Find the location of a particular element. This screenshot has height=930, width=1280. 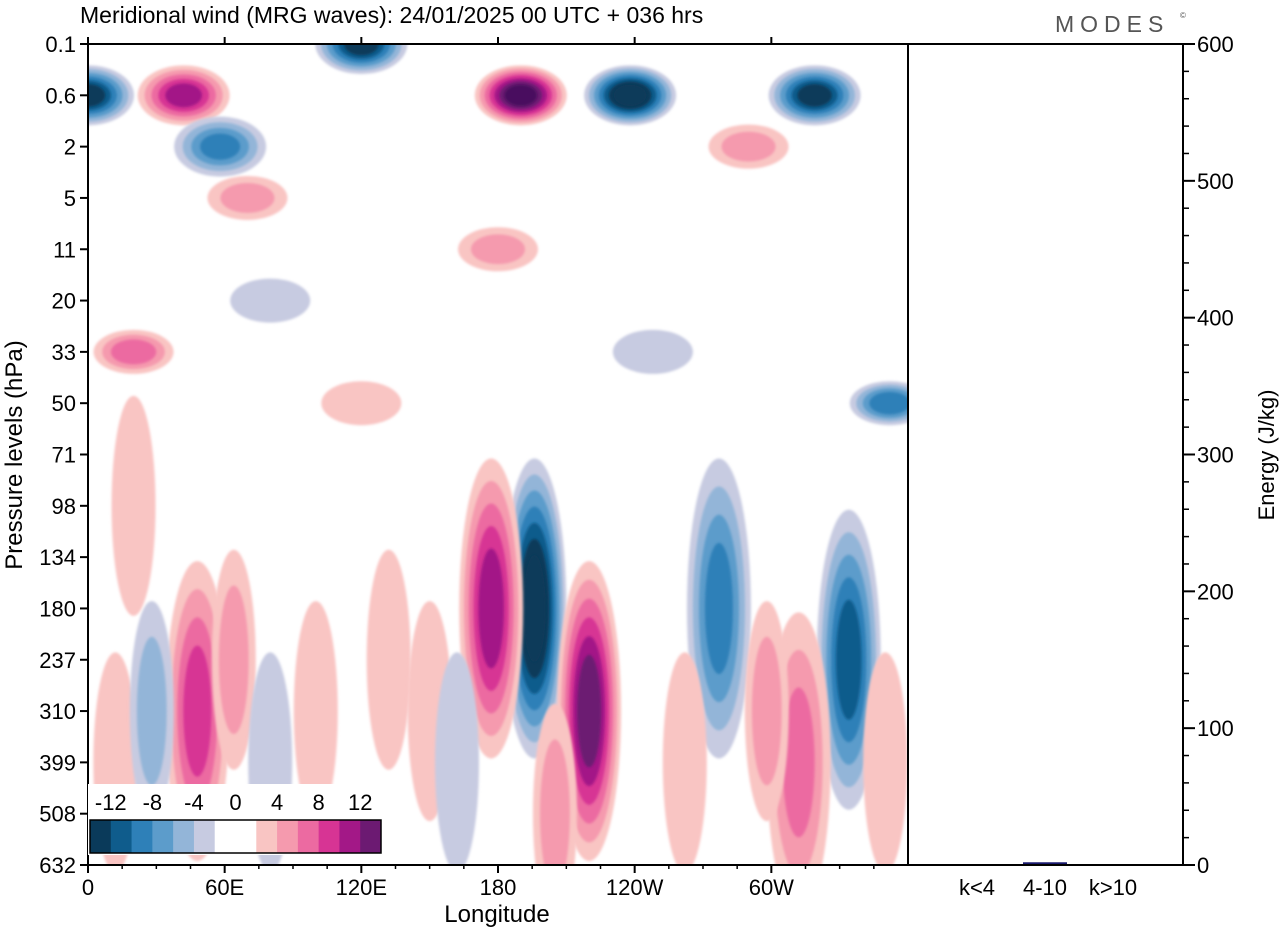

energy-tick-label: 0 is located at coordinates (1203, 865).